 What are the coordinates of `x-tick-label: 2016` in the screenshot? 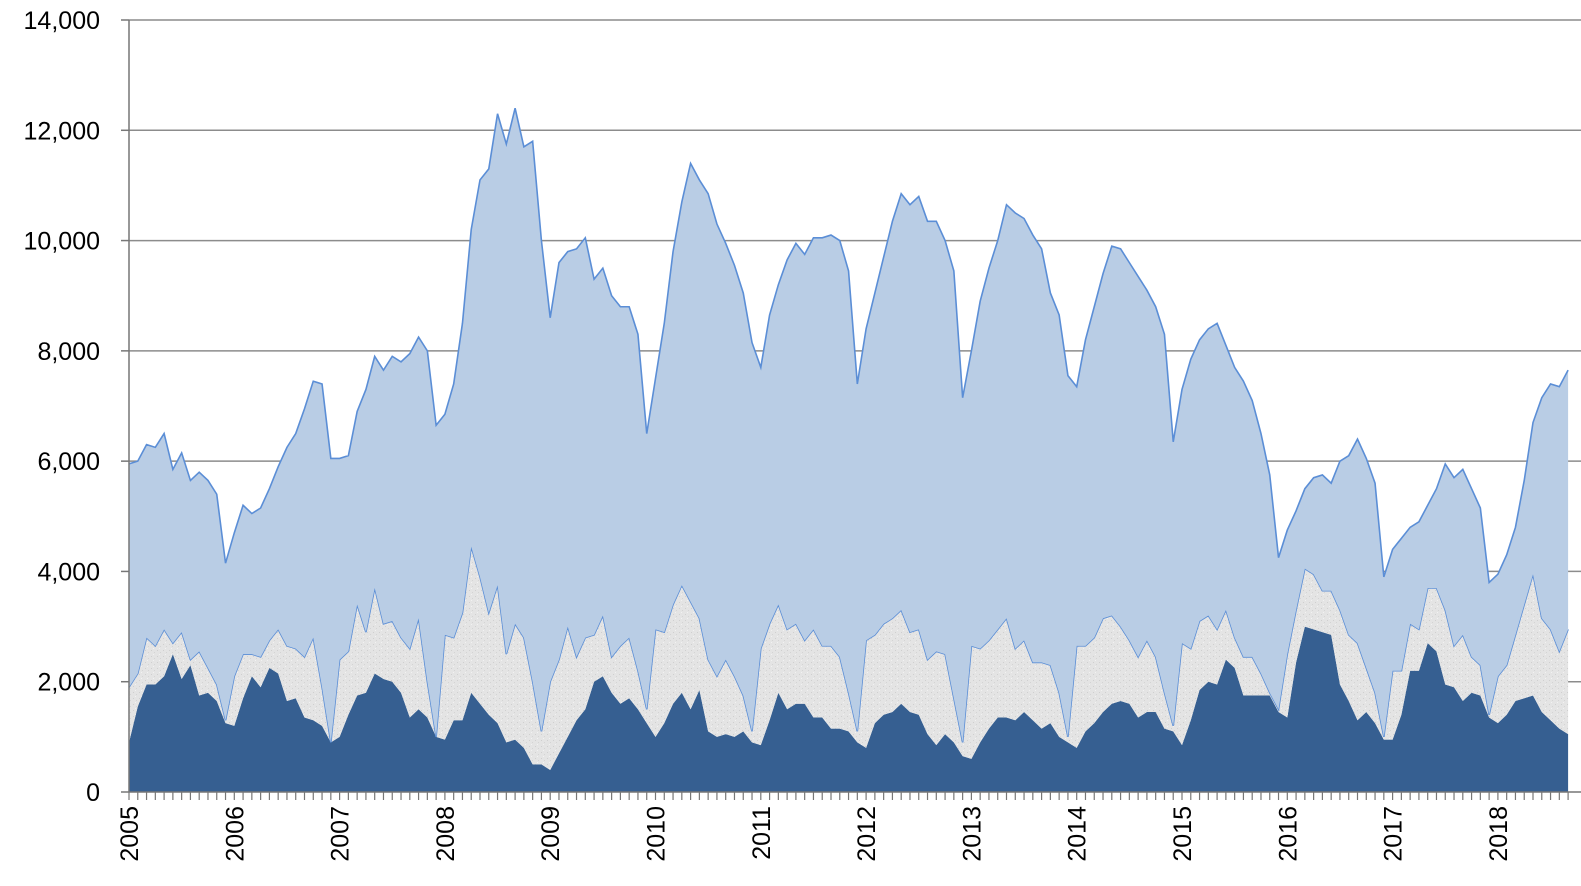 It's located at (1288, 834).